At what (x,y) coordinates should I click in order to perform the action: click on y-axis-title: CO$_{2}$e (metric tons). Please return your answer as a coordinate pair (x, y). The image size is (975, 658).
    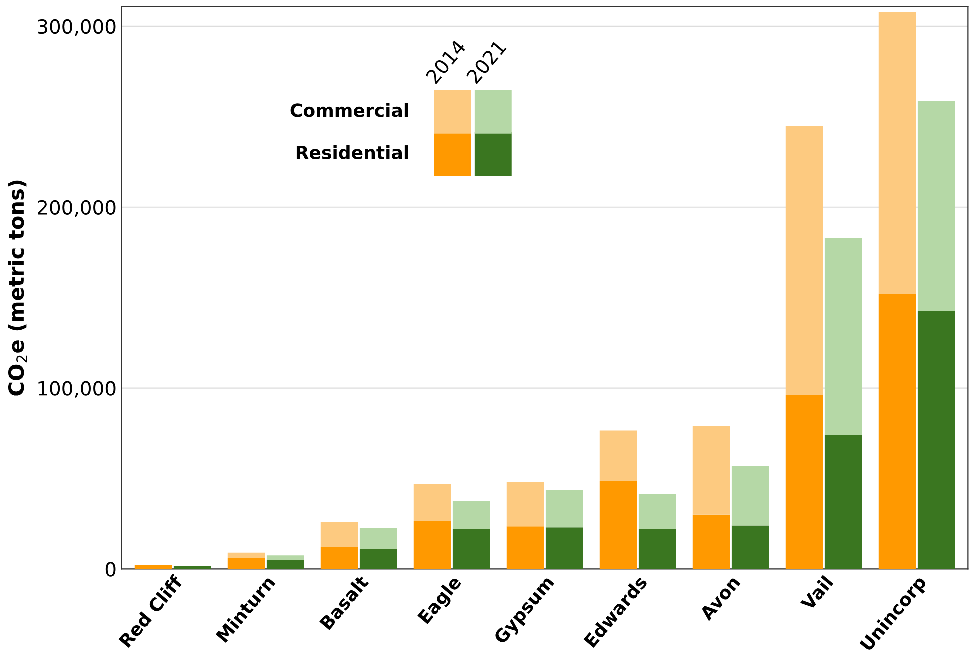
    Looking at the image, I should click on (18, 288).